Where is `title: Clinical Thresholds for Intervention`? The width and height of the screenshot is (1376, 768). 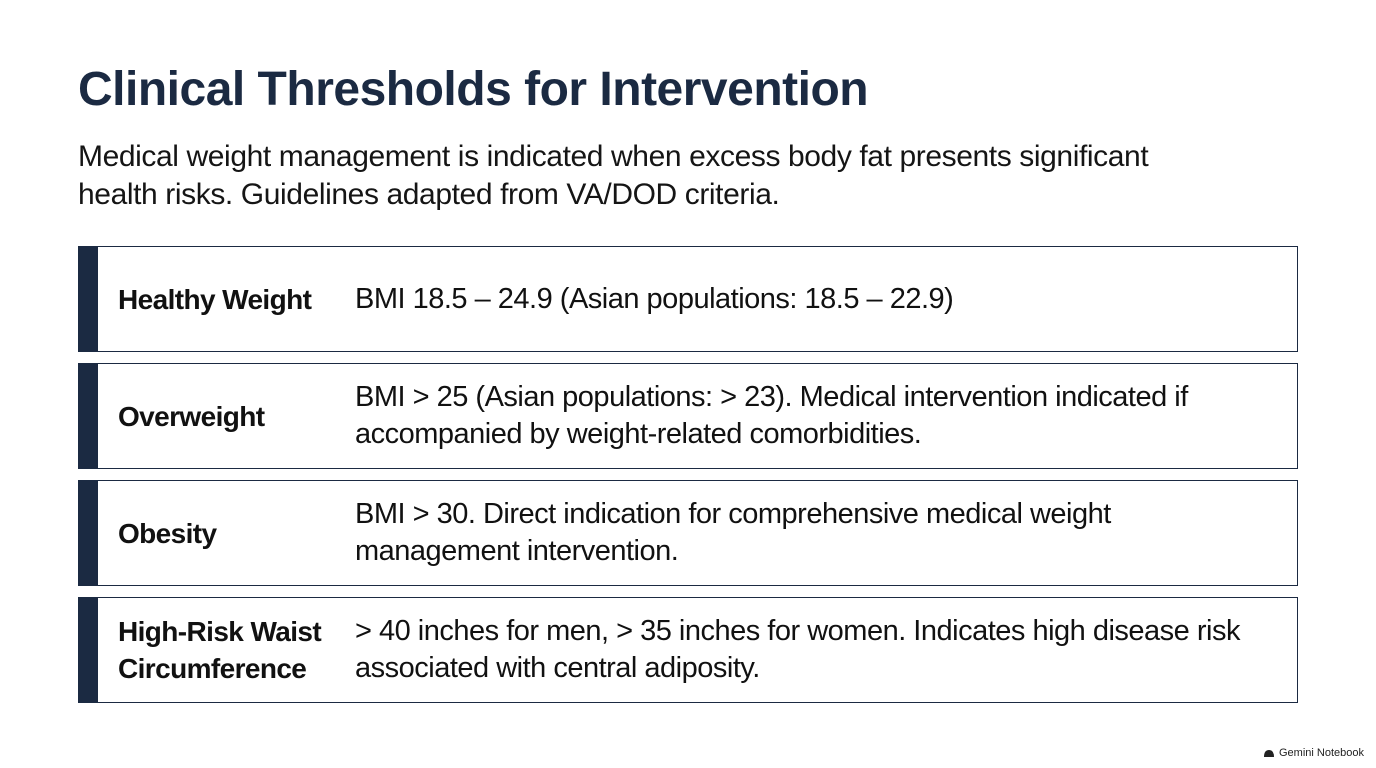 title: Clinical Thresholds for Intervention is located at coordinates (473, 89).